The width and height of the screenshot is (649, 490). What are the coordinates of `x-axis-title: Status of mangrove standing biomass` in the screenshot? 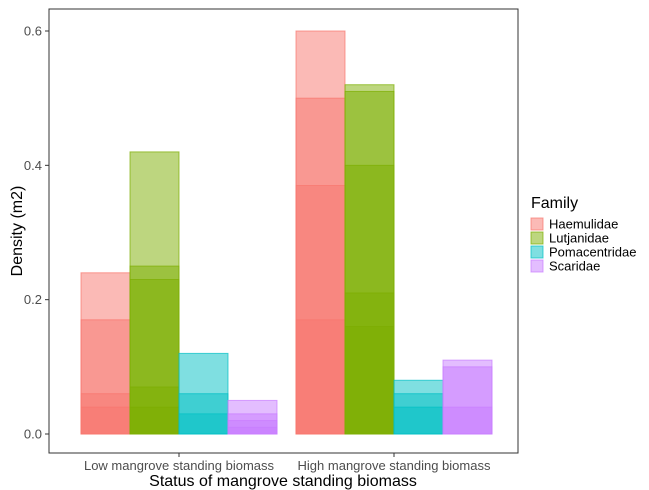 It's located at (283, 481).